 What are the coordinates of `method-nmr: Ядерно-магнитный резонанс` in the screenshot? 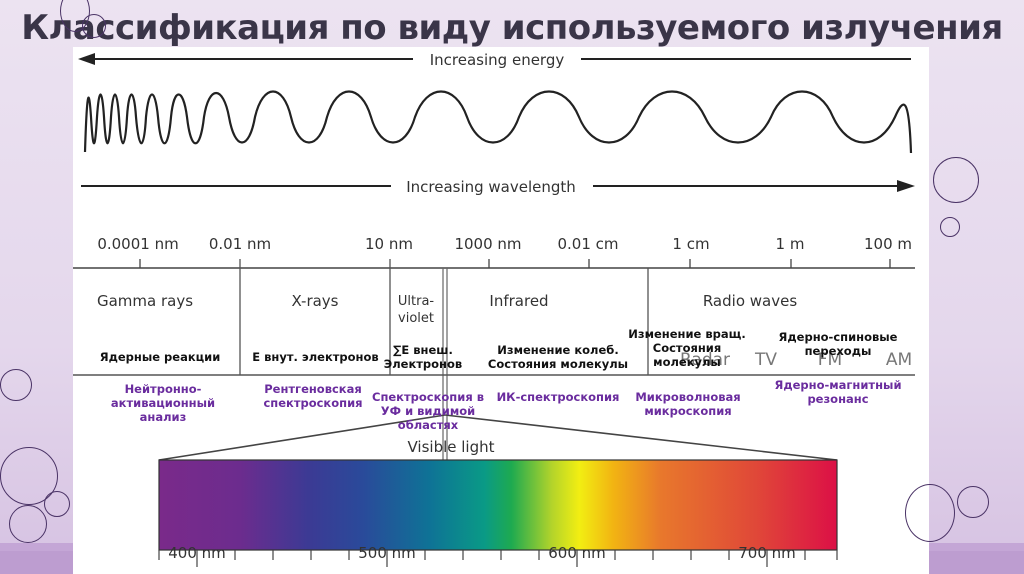 It's located at (838, 392).